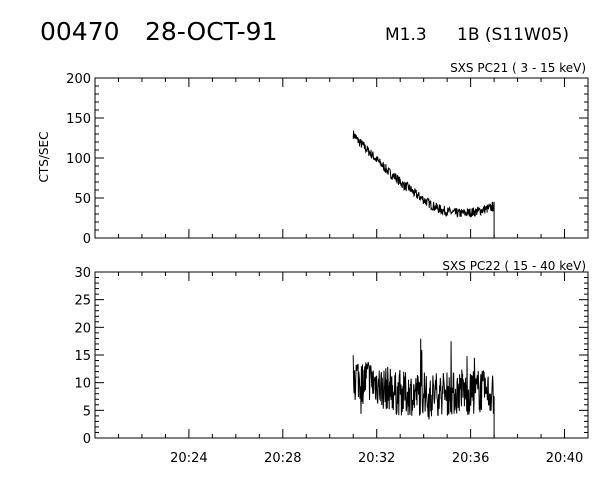 This screenshot has width=600, height=480. Describe the element at coordinates (78, 159) in the screenshot. I see `y-tick-label: 100` at that location.